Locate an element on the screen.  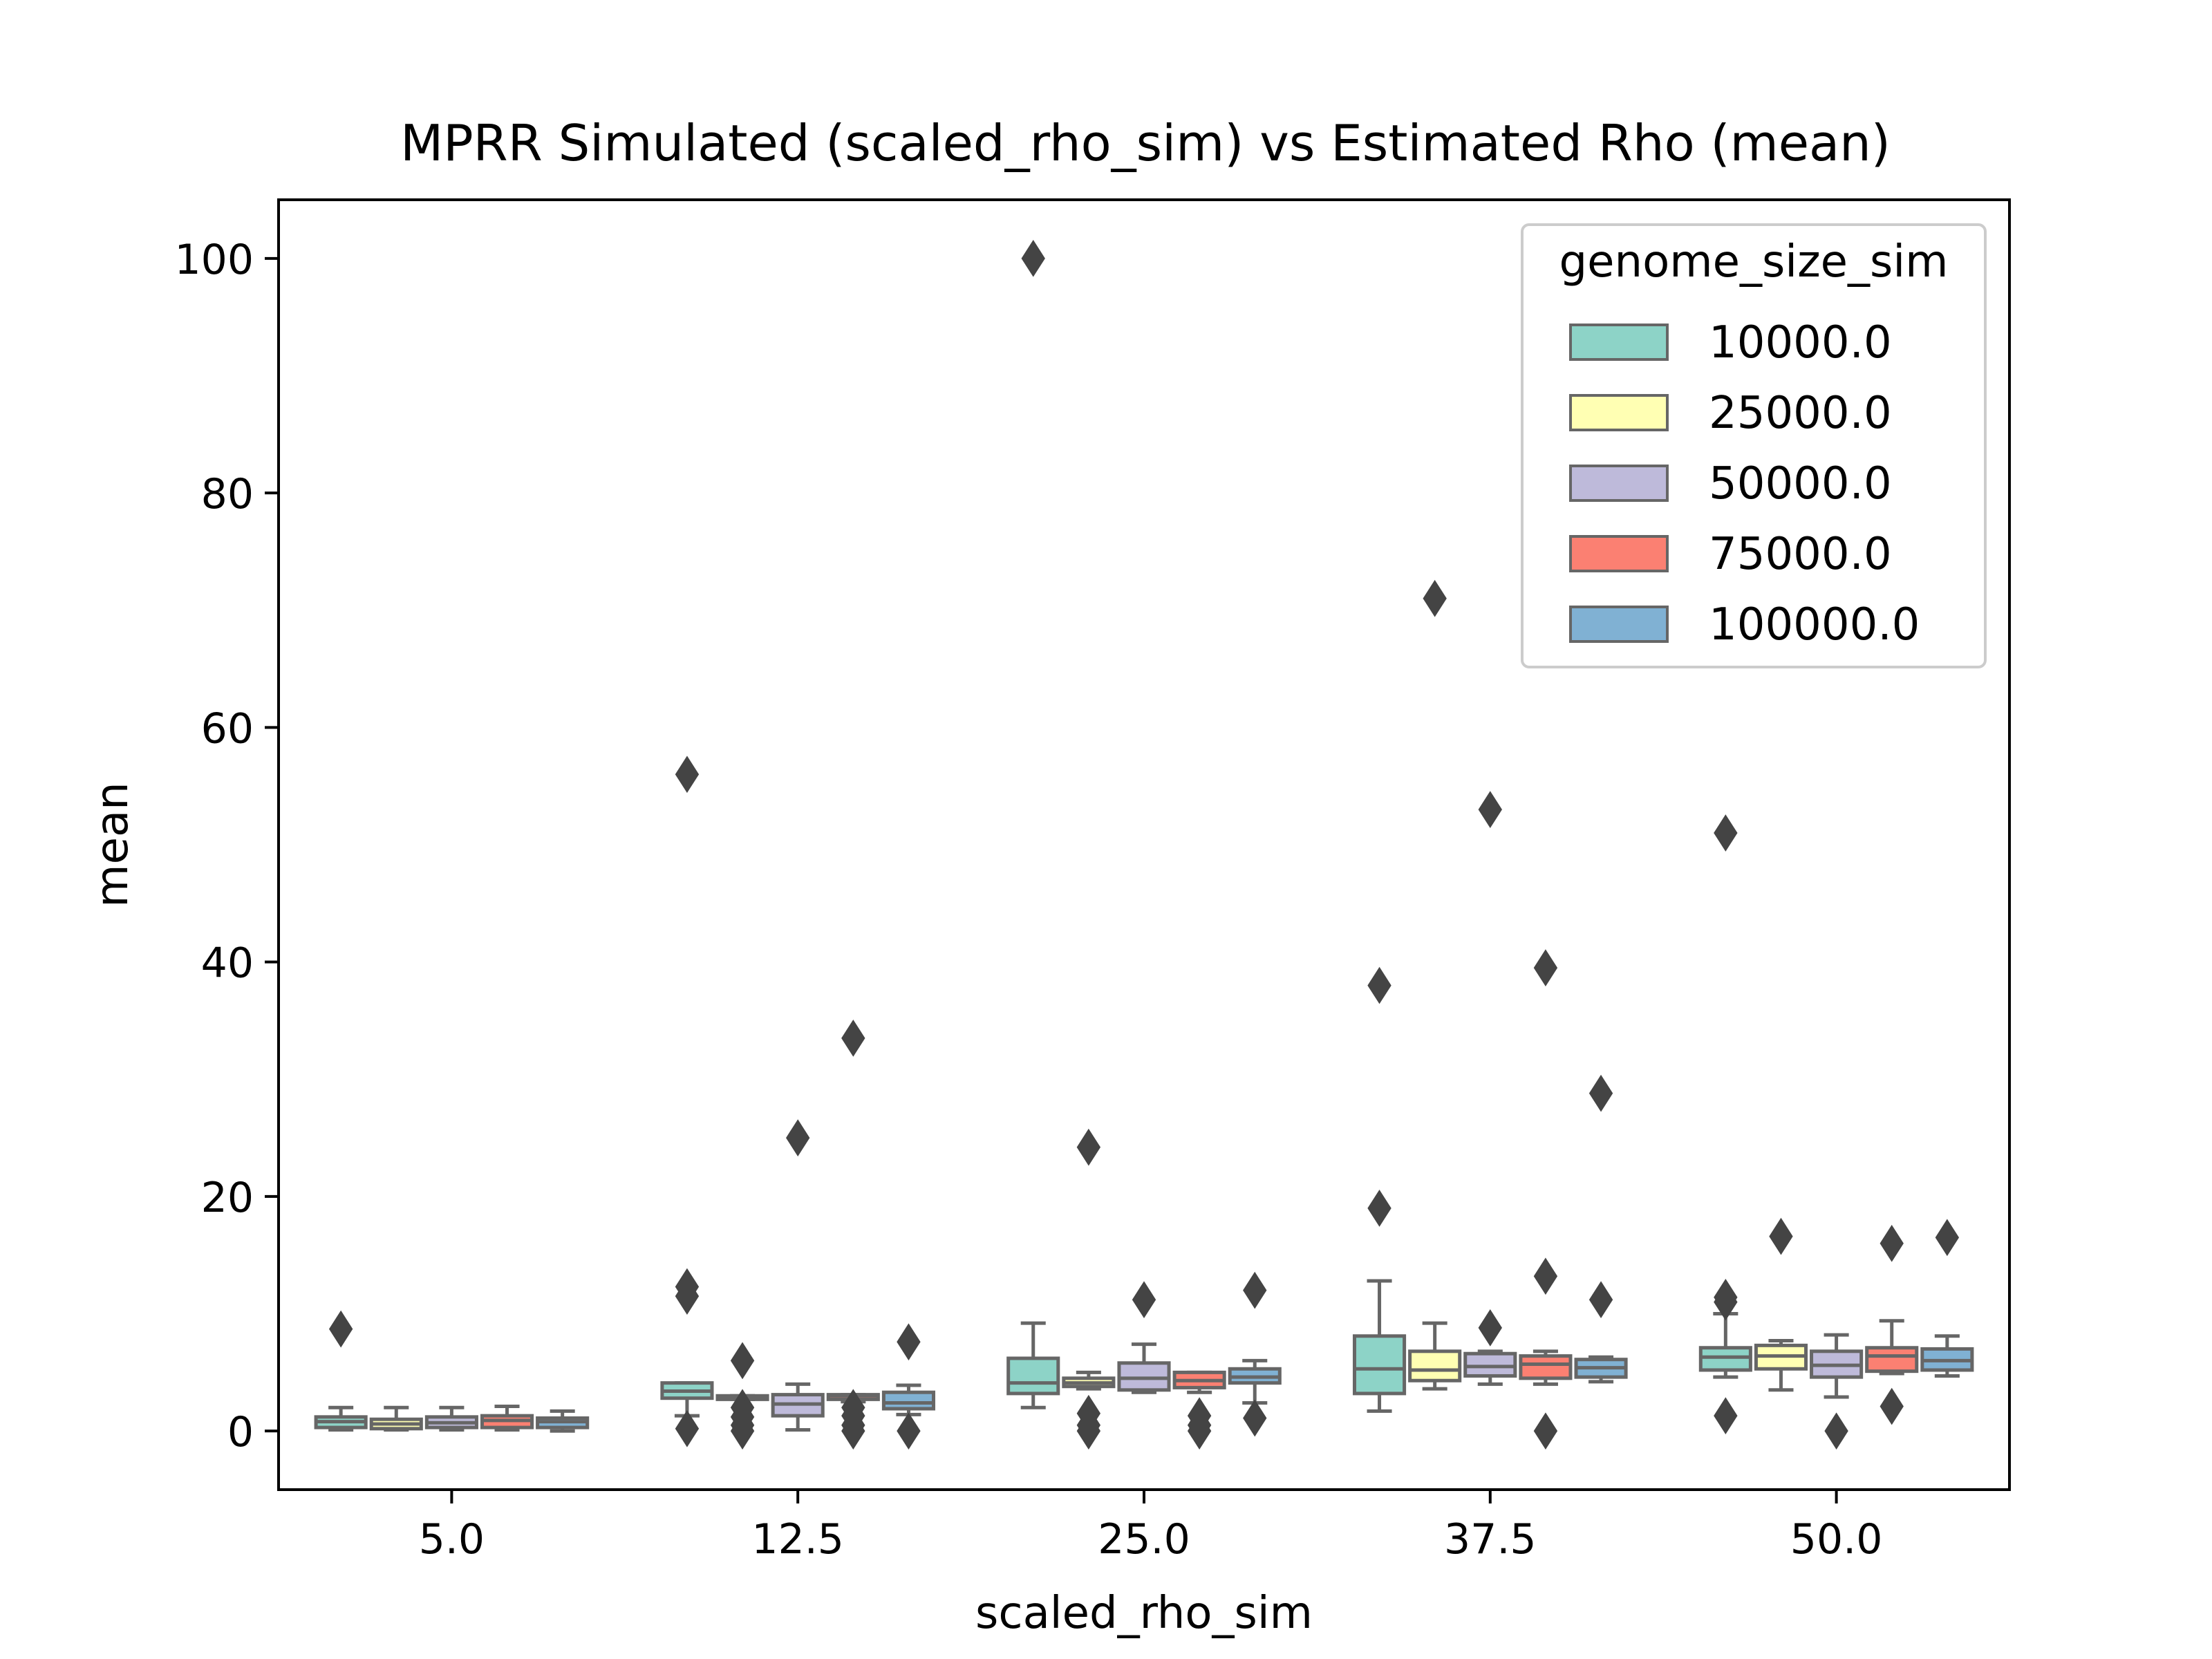
y-tick-label: 100 is located at coordinates (214, 260).